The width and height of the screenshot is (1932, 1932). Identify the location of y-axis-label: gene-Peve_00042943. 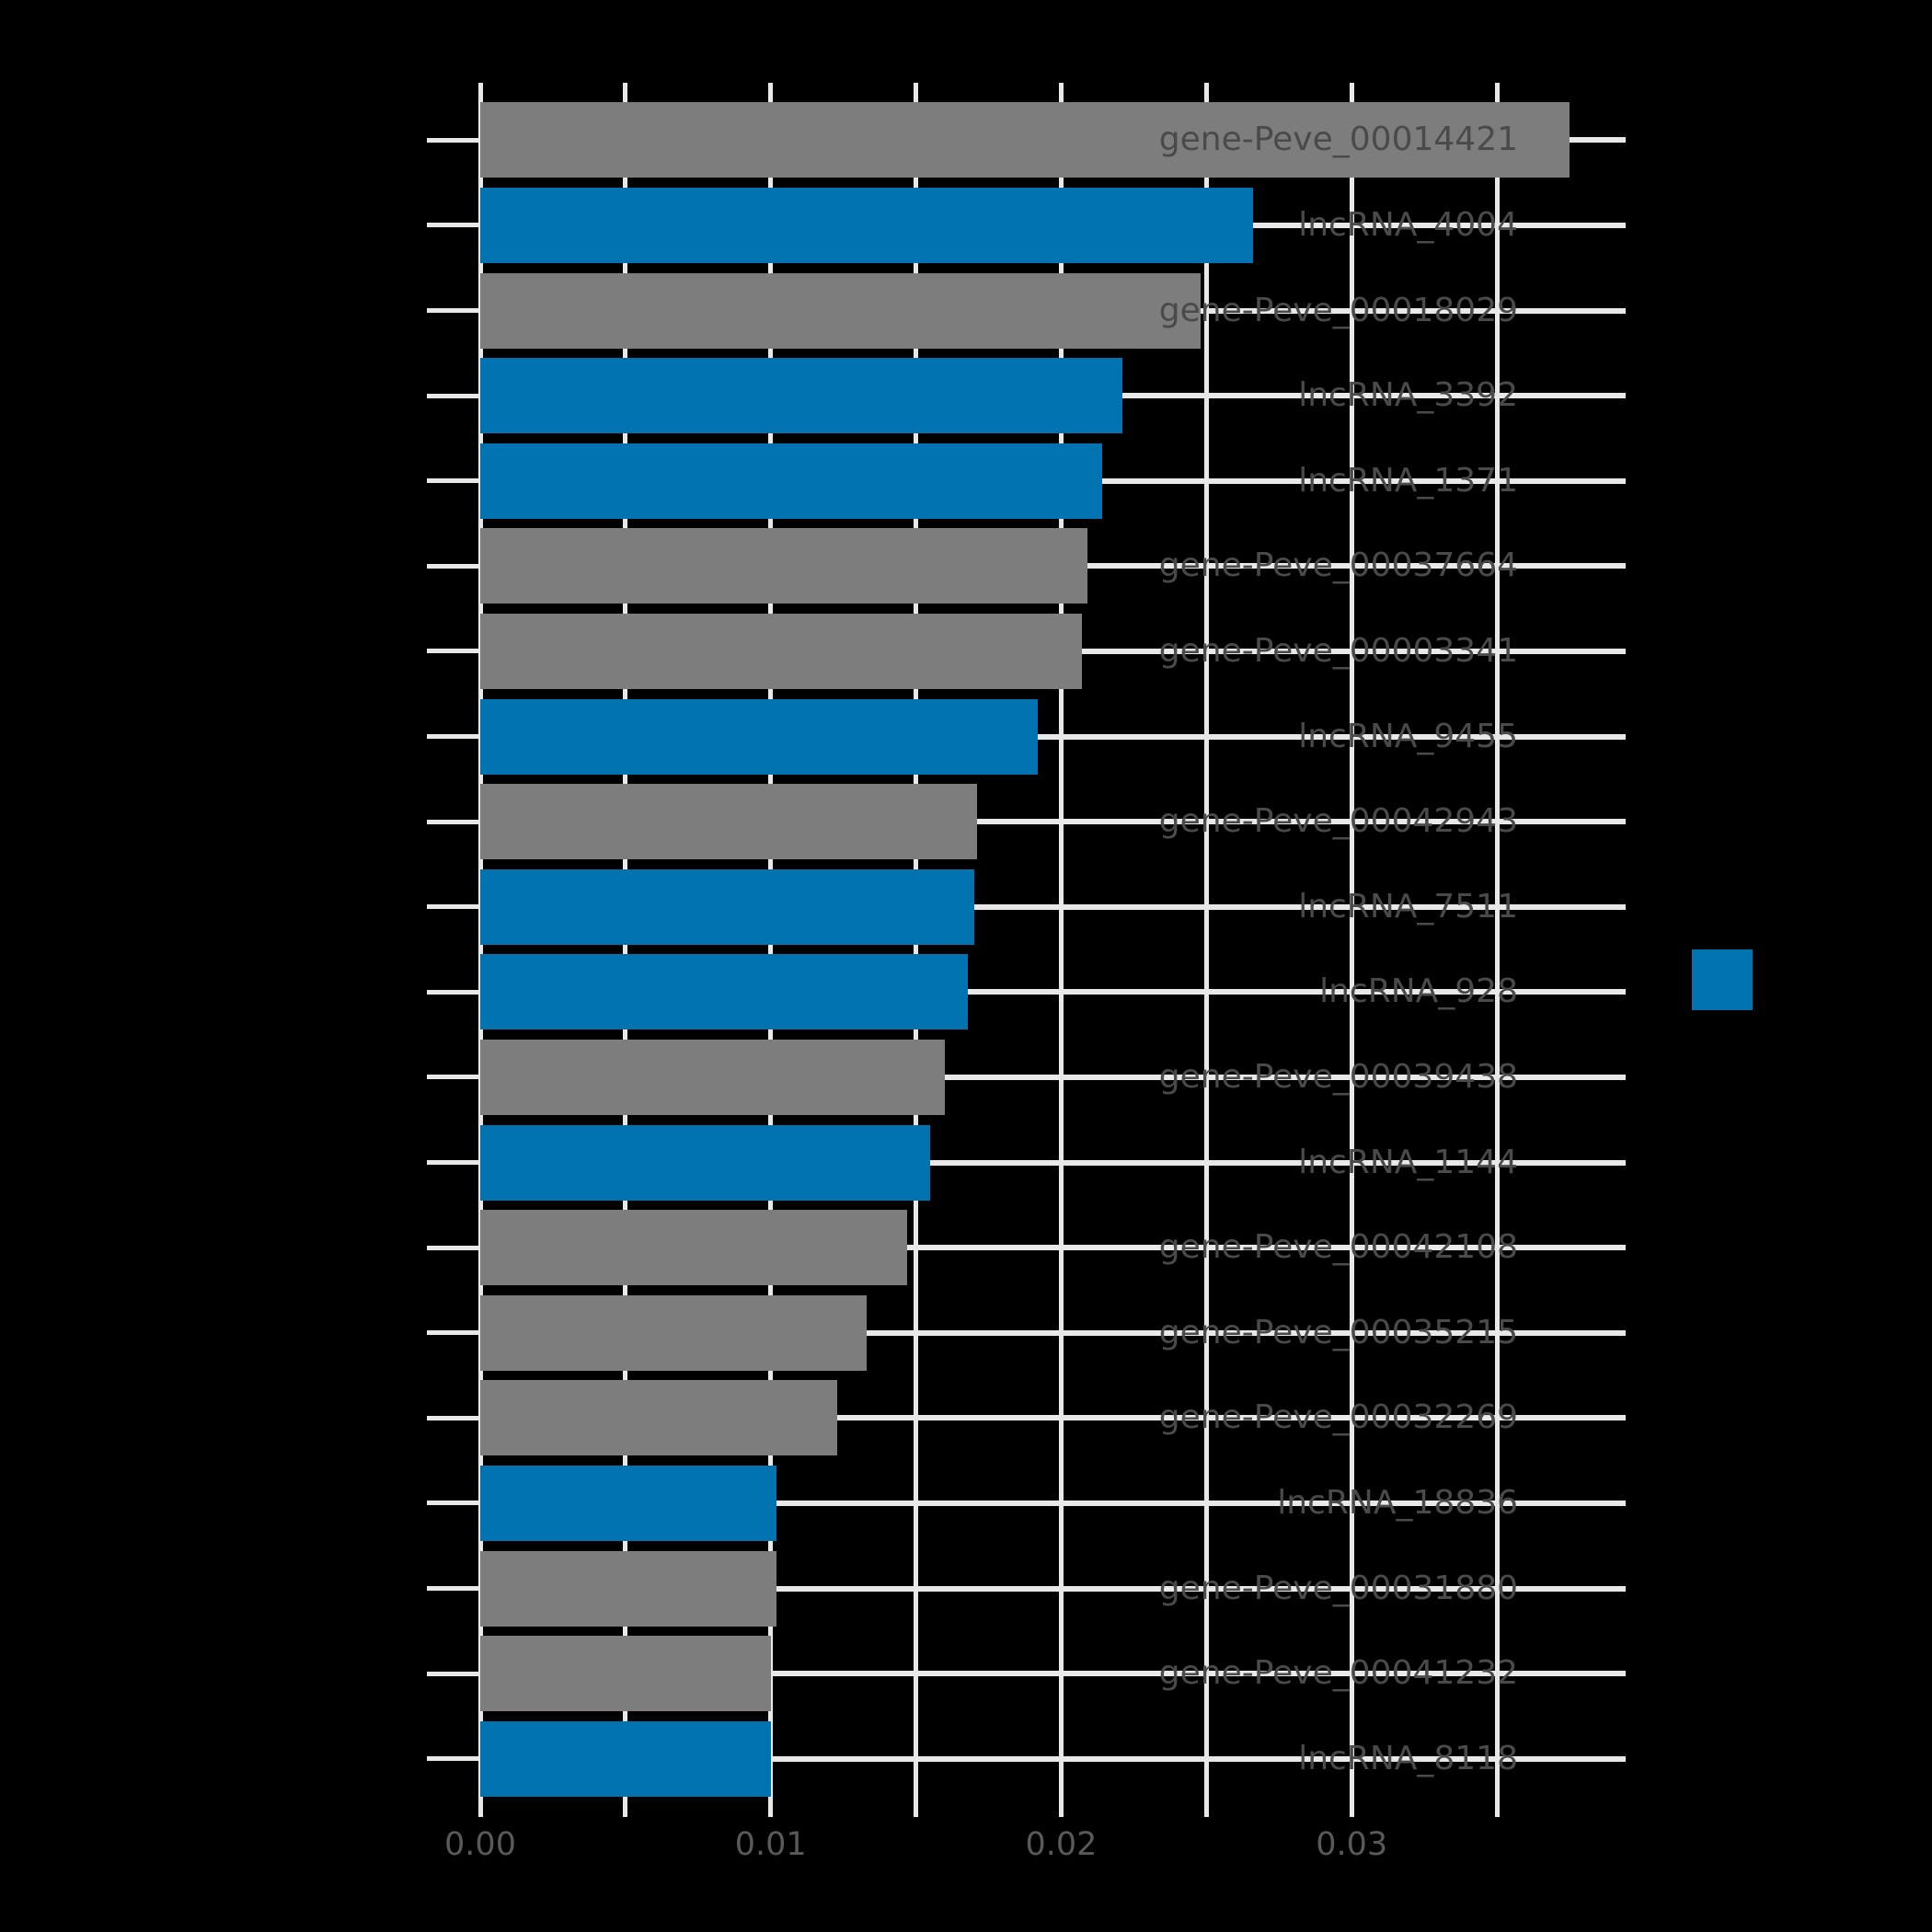
(1338, 821).